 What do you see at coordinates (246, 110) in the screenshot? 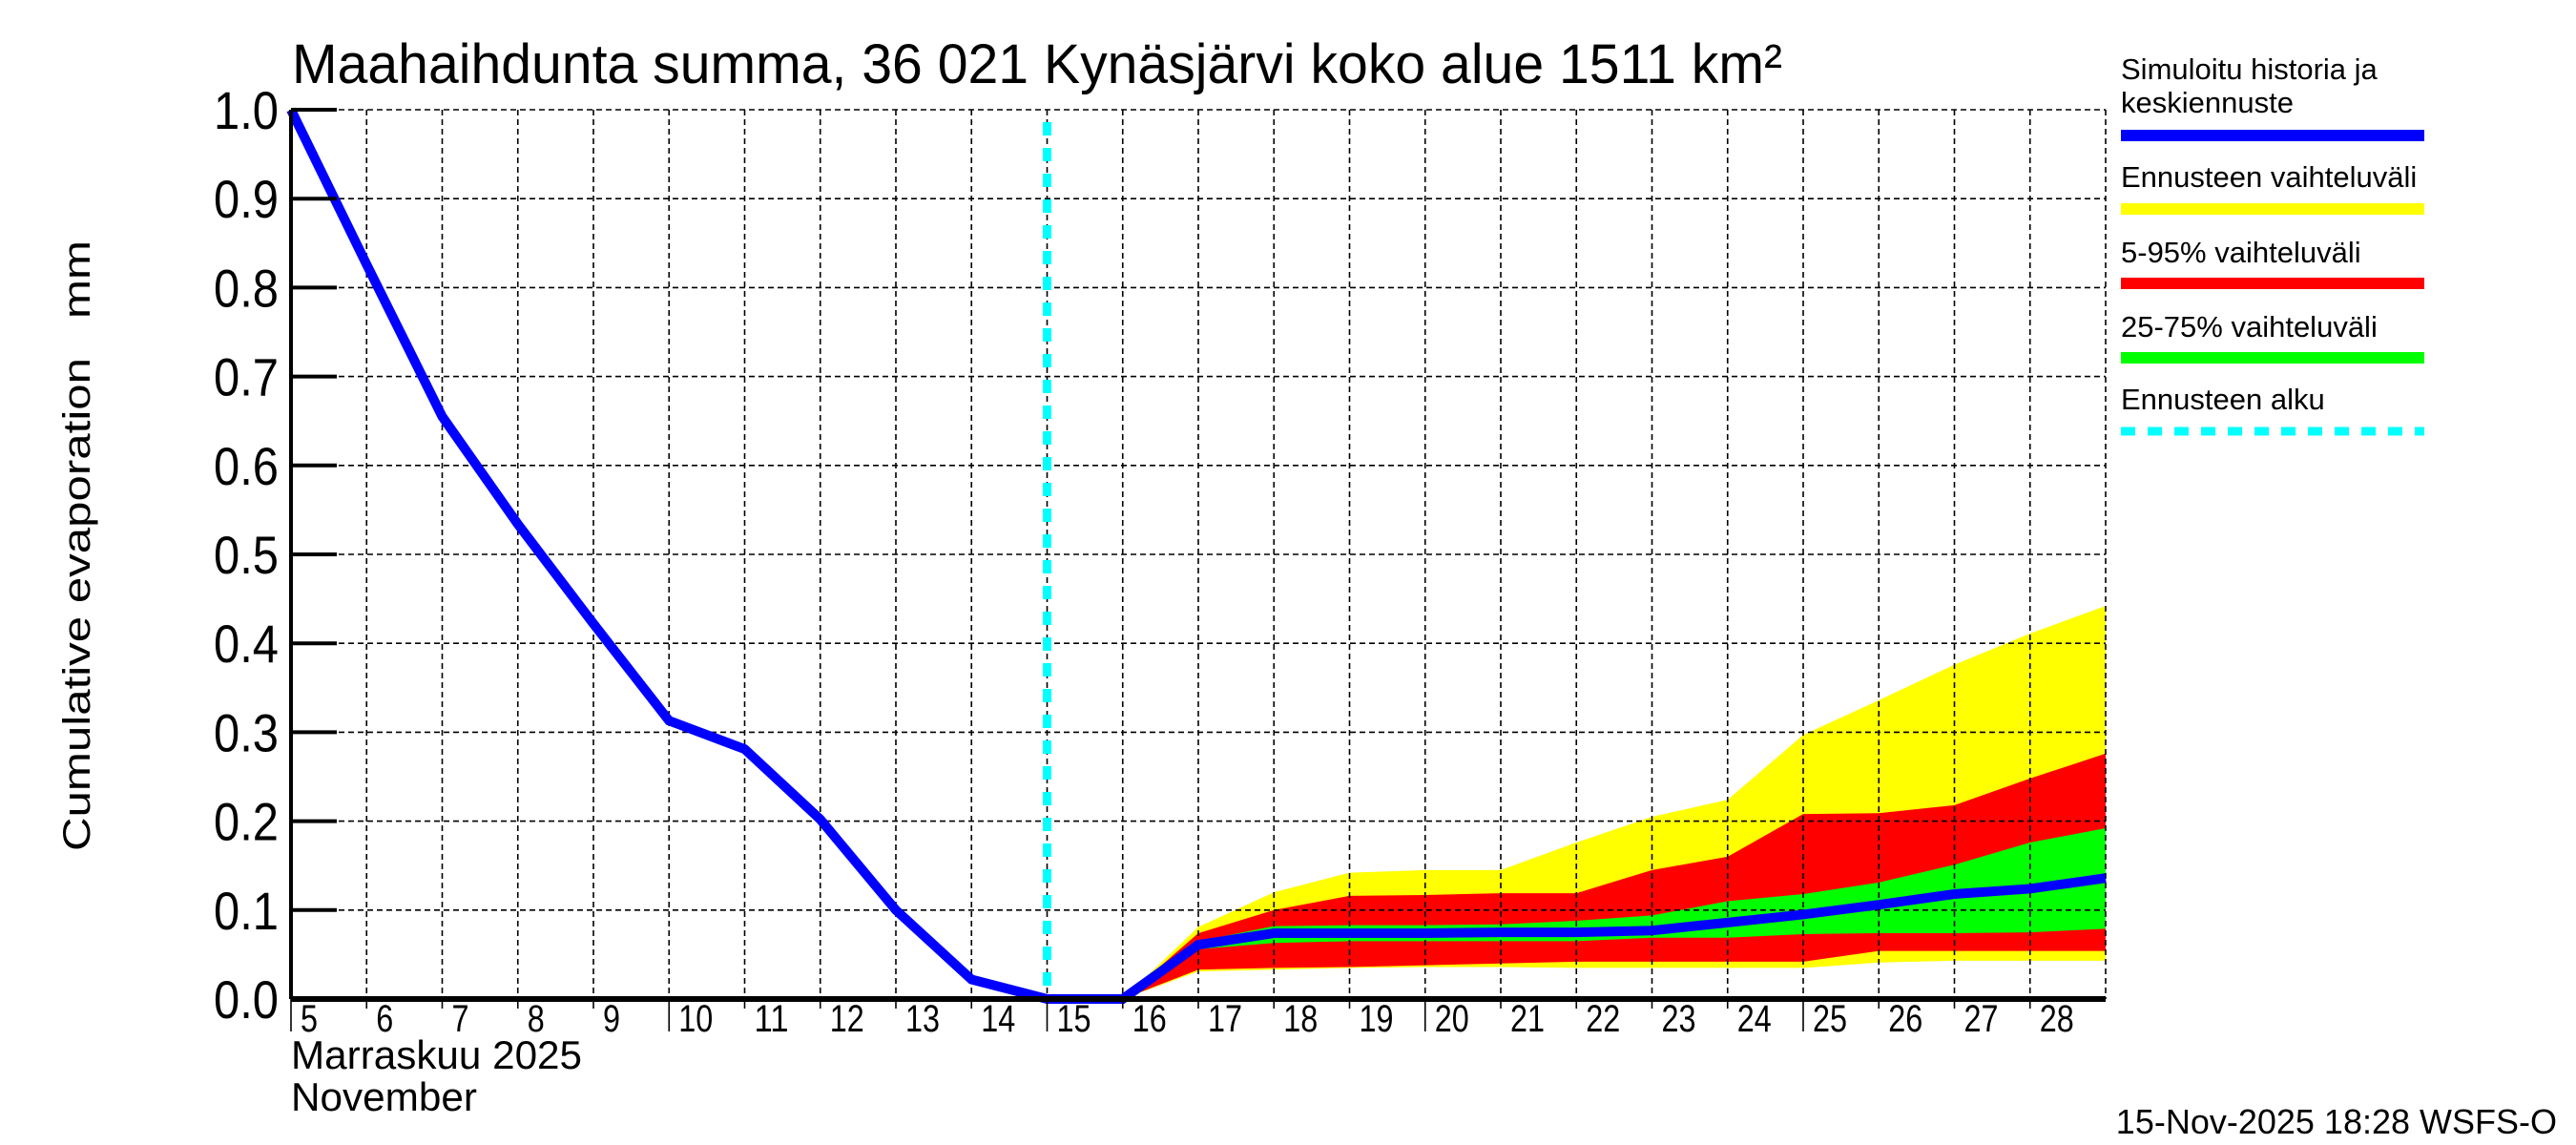
I see `y-tick-label: 1.0` at bounding box center [246, 110].